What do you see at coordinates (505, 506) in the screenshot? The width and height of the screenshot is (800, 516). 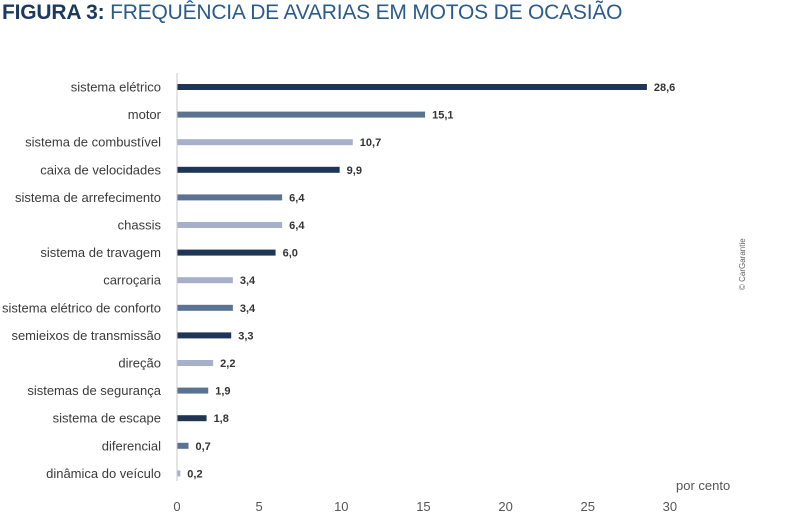 I see `x-tick-label: 20` at bounding box center [505, 506].